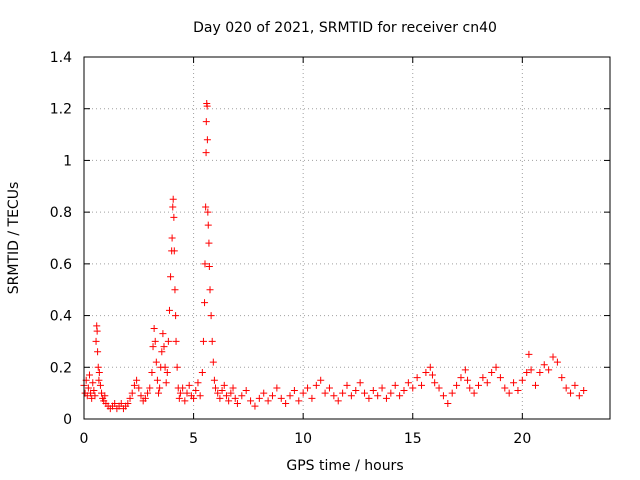 This screenshot has width=640, height=480. I want to click on y-tick-label: 0.8, so click(61, 213).